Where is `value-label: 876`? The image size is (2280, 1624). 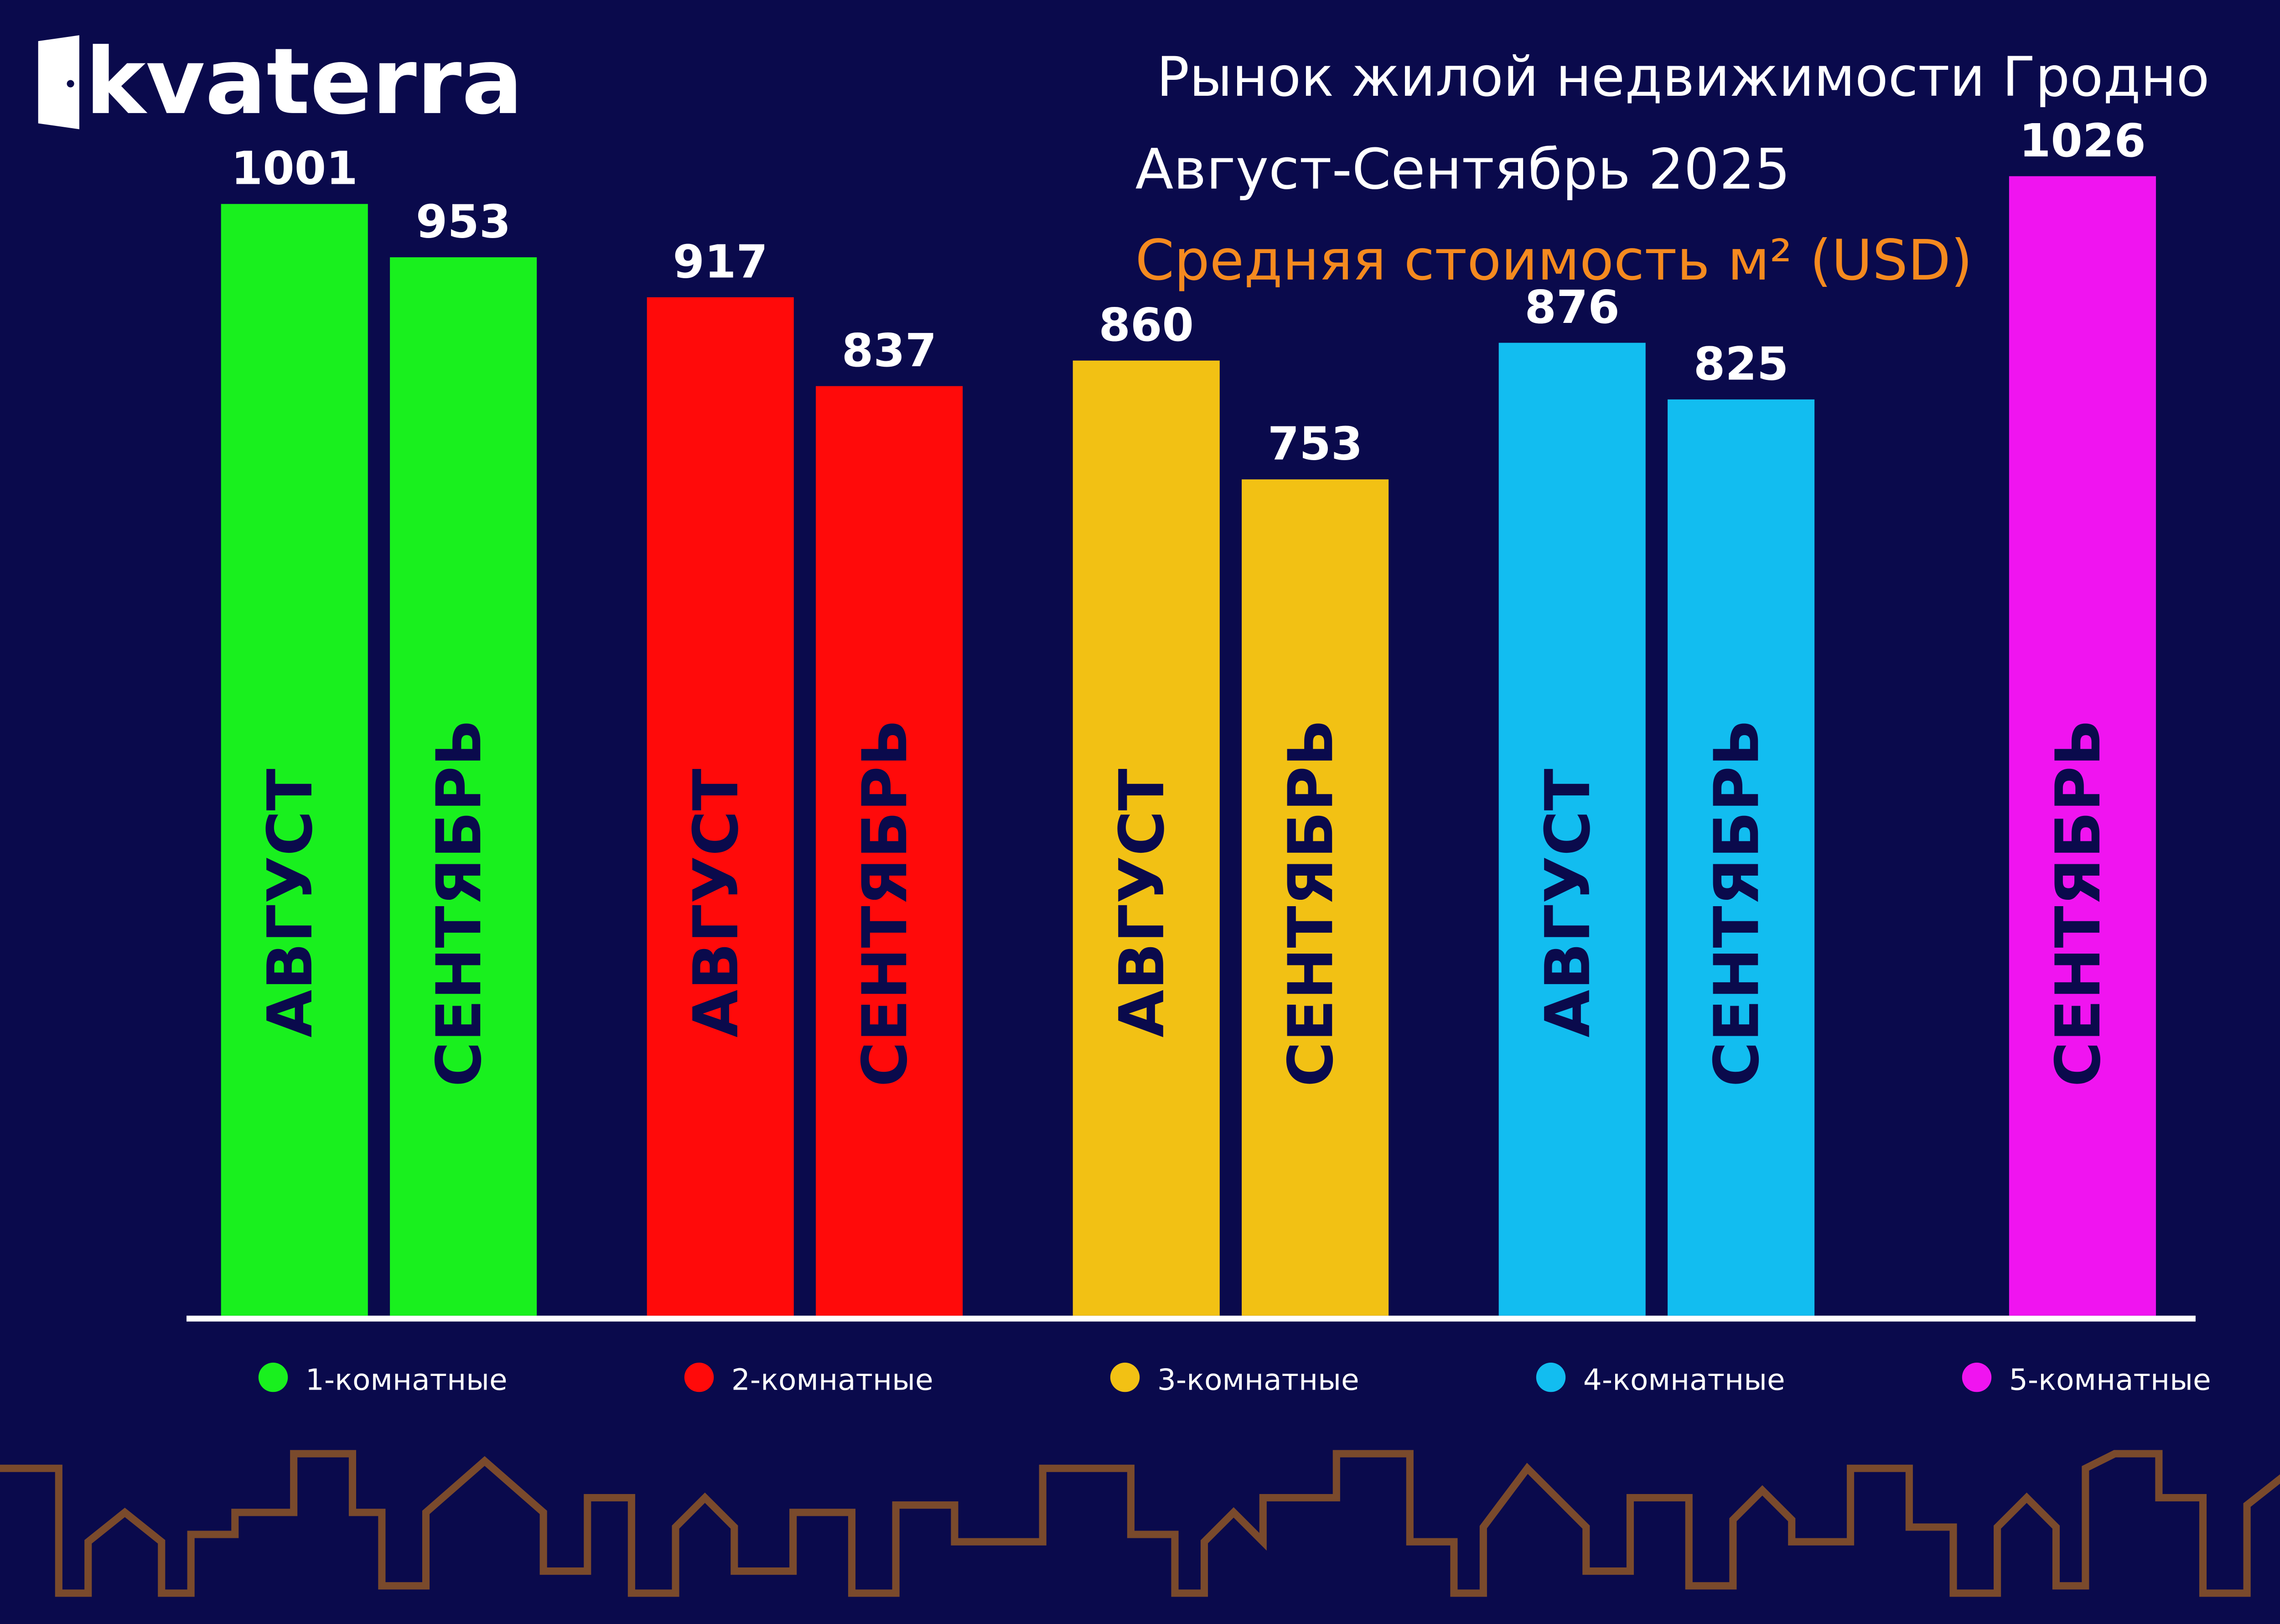
value-label: 876 is located at coordinates (1572, 307).